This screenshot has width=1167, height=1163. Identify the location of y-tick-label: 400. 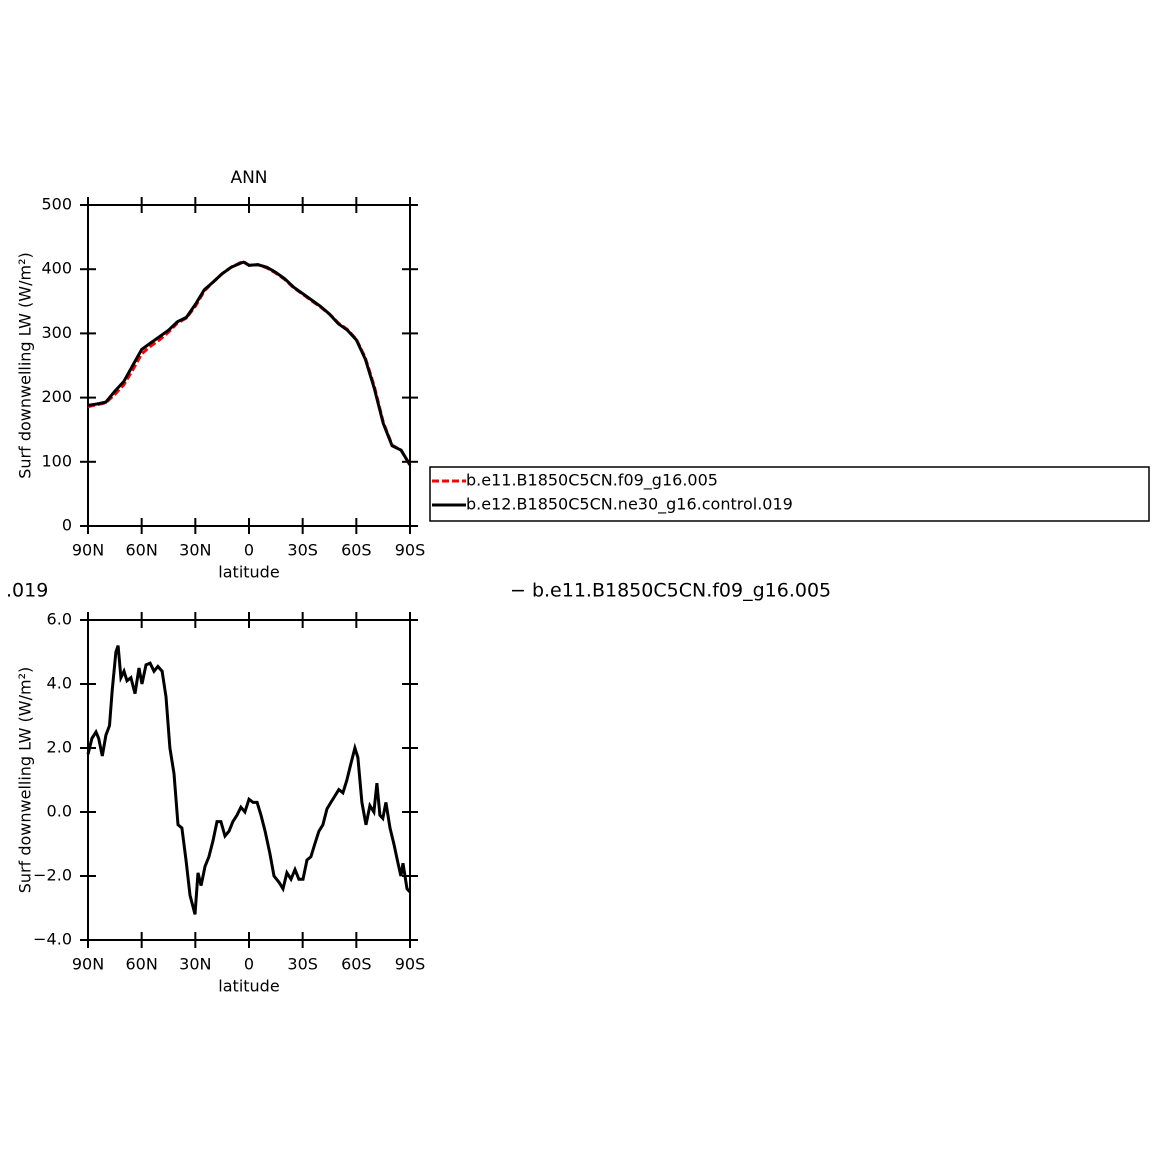
(56, 268).